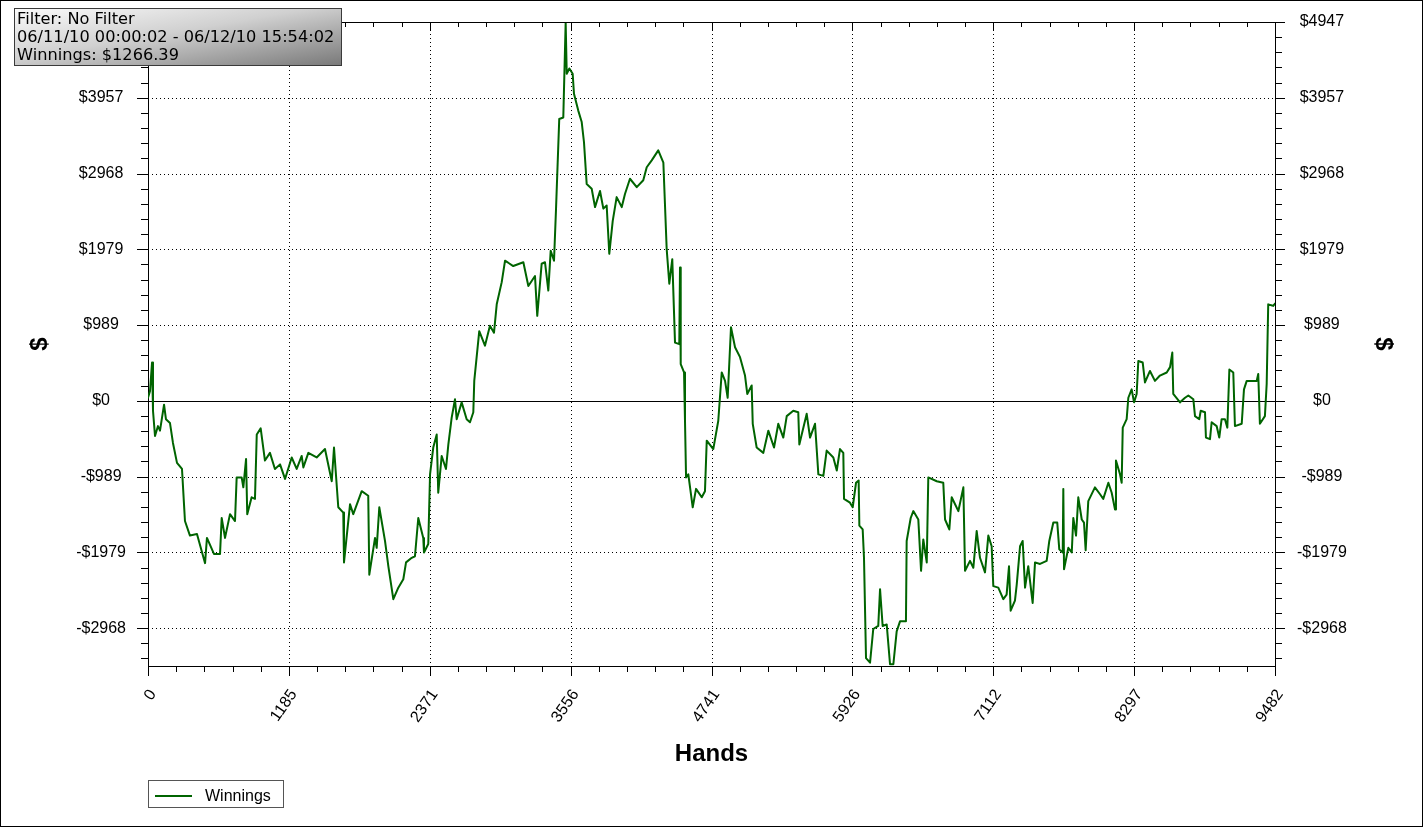 The width and height of the screenshot is (1423, 827). I want to click on y2-tick-label: -$989, so click(1322, 475).